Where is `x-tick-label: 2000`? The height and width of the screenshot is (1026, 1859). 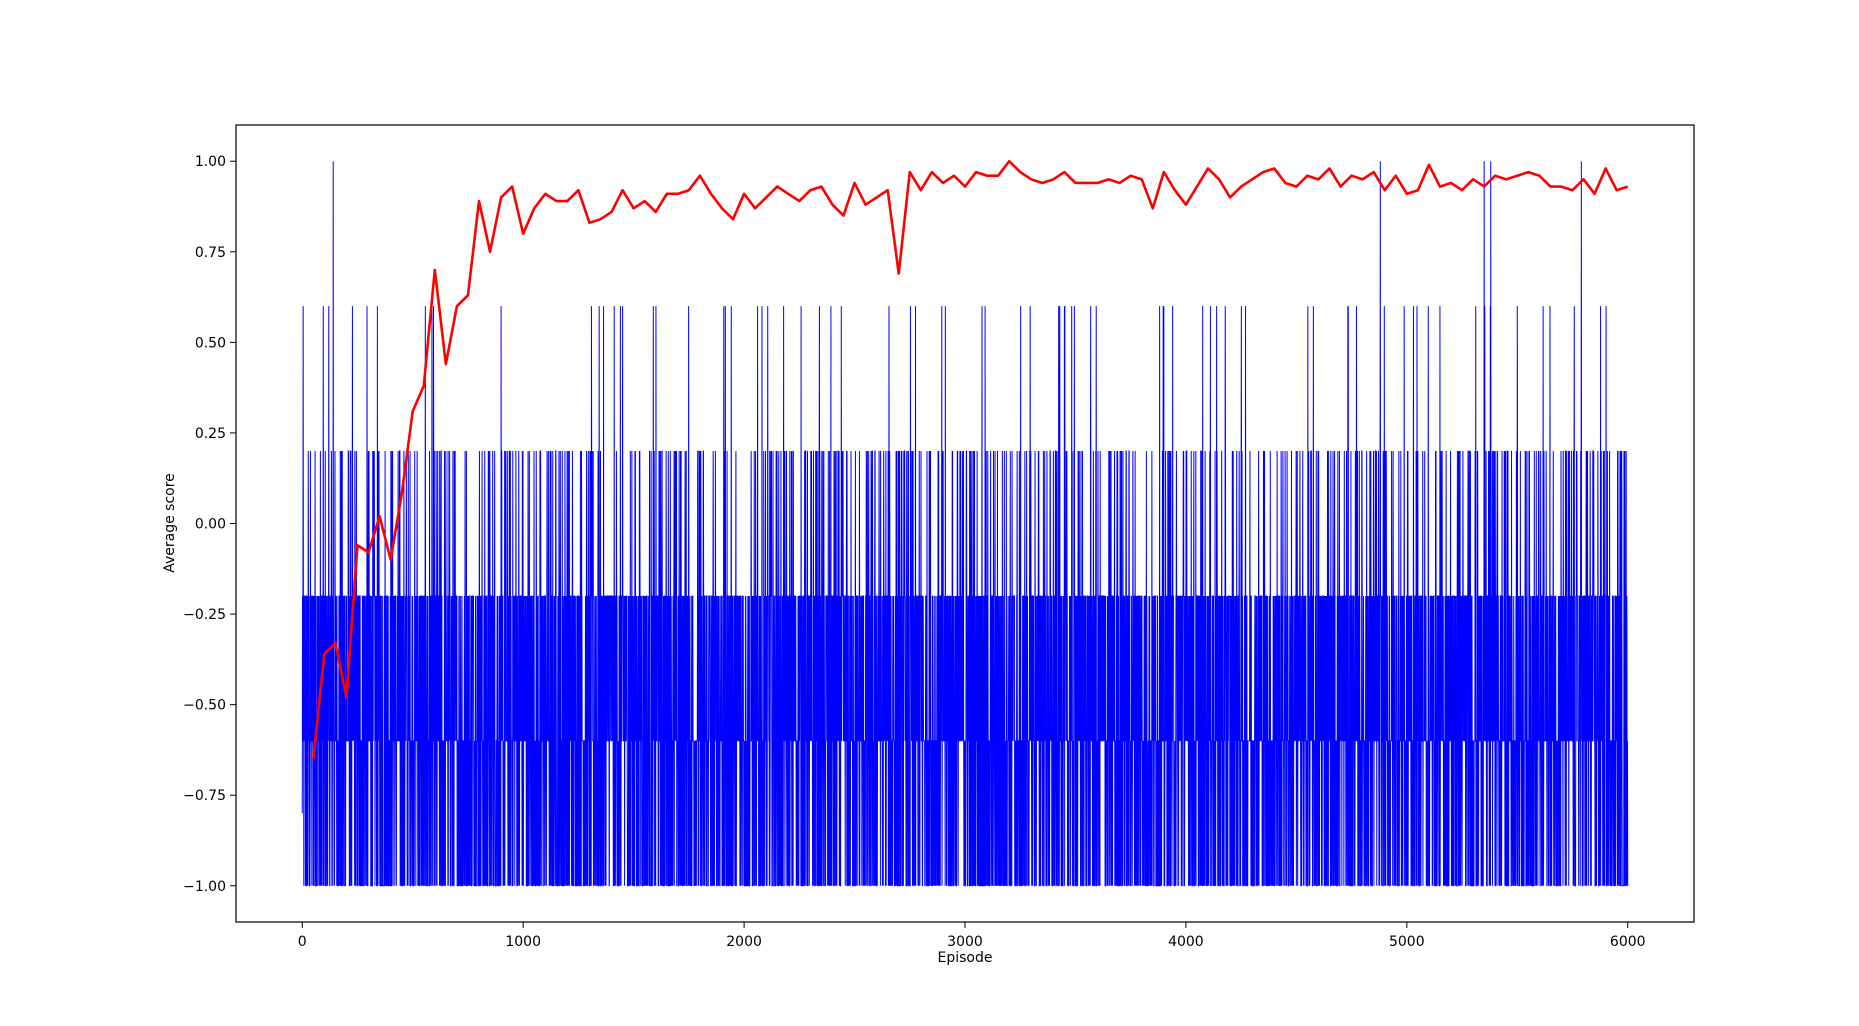
x-tick-label: 2000 is located at coordinates (744, 942).